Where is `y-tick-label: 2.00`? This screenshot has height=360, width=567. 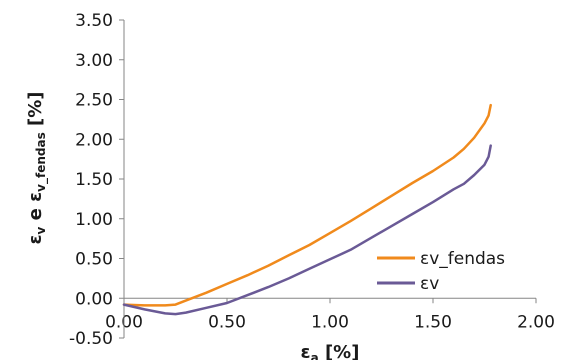
y-tick-label: 2.00 is located at coordinates (94, 140).